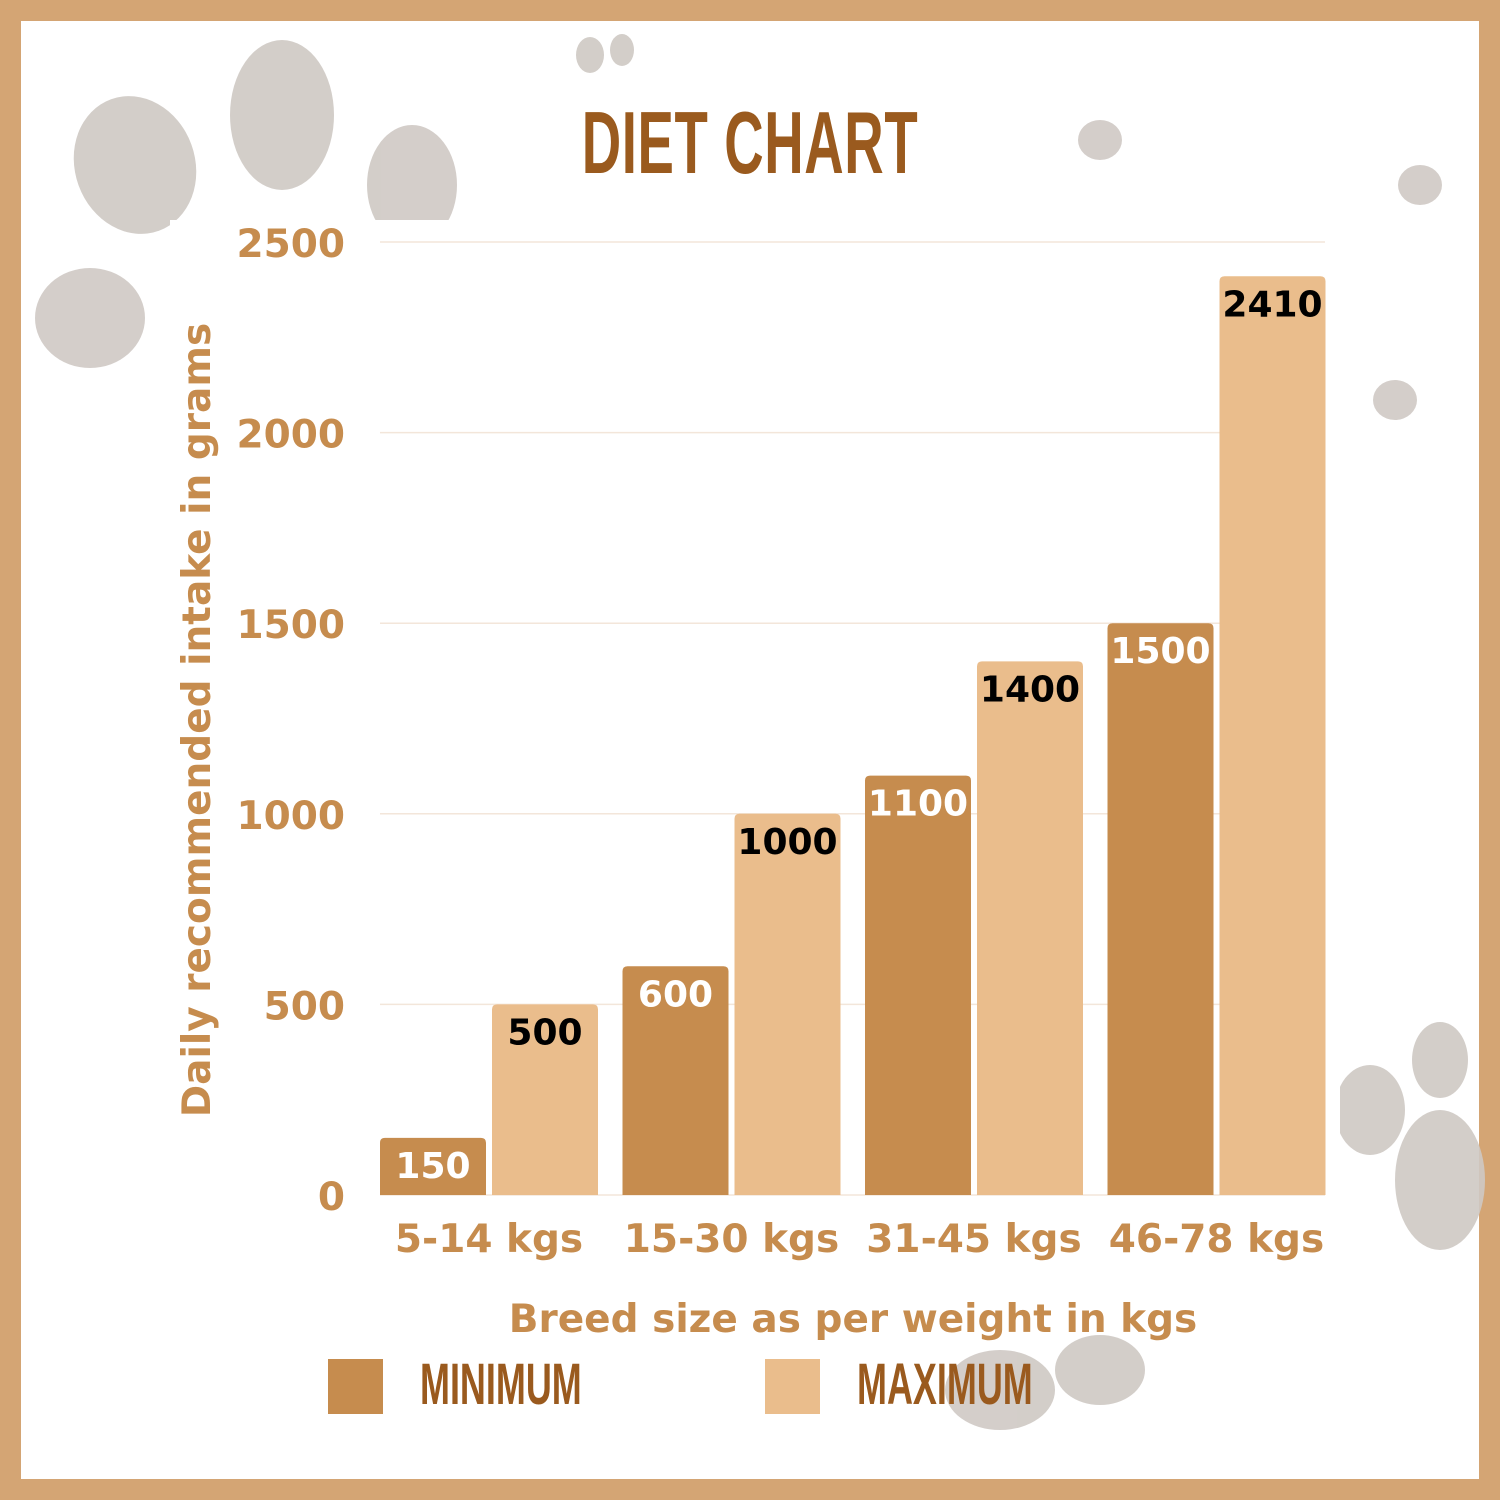 The height and width of the screenshot is (1500, 1500). I want to click on y-axis-label: Daily recommended intake in grams, so click(197, 720).